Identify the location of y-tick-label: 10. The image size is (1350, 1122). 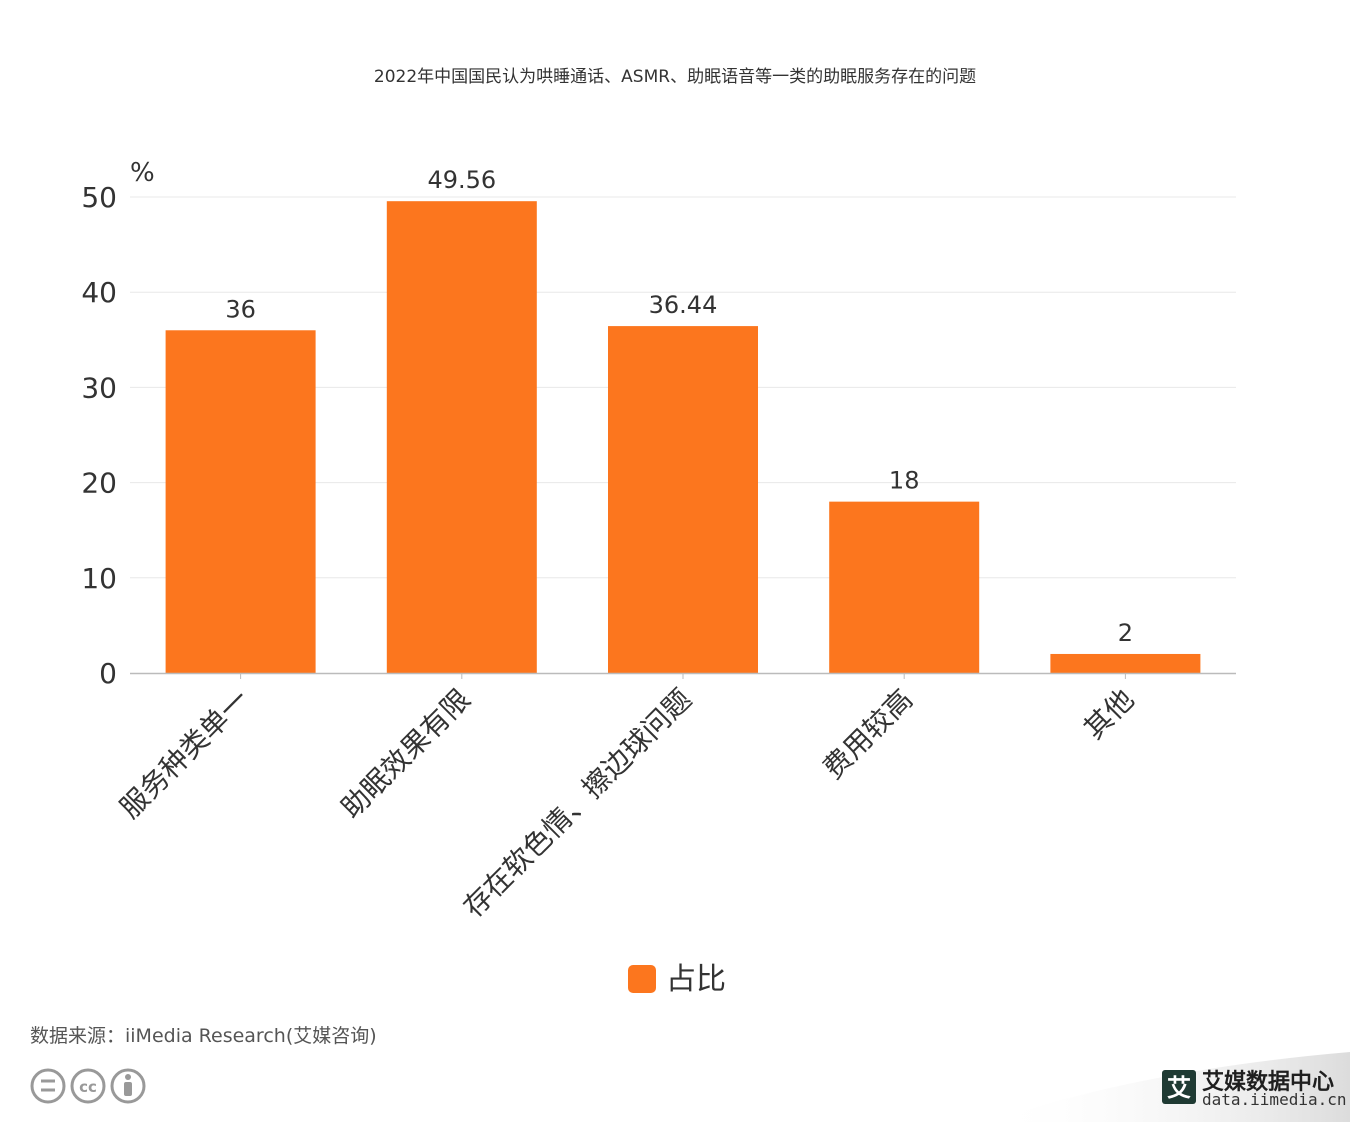
(99, 578).